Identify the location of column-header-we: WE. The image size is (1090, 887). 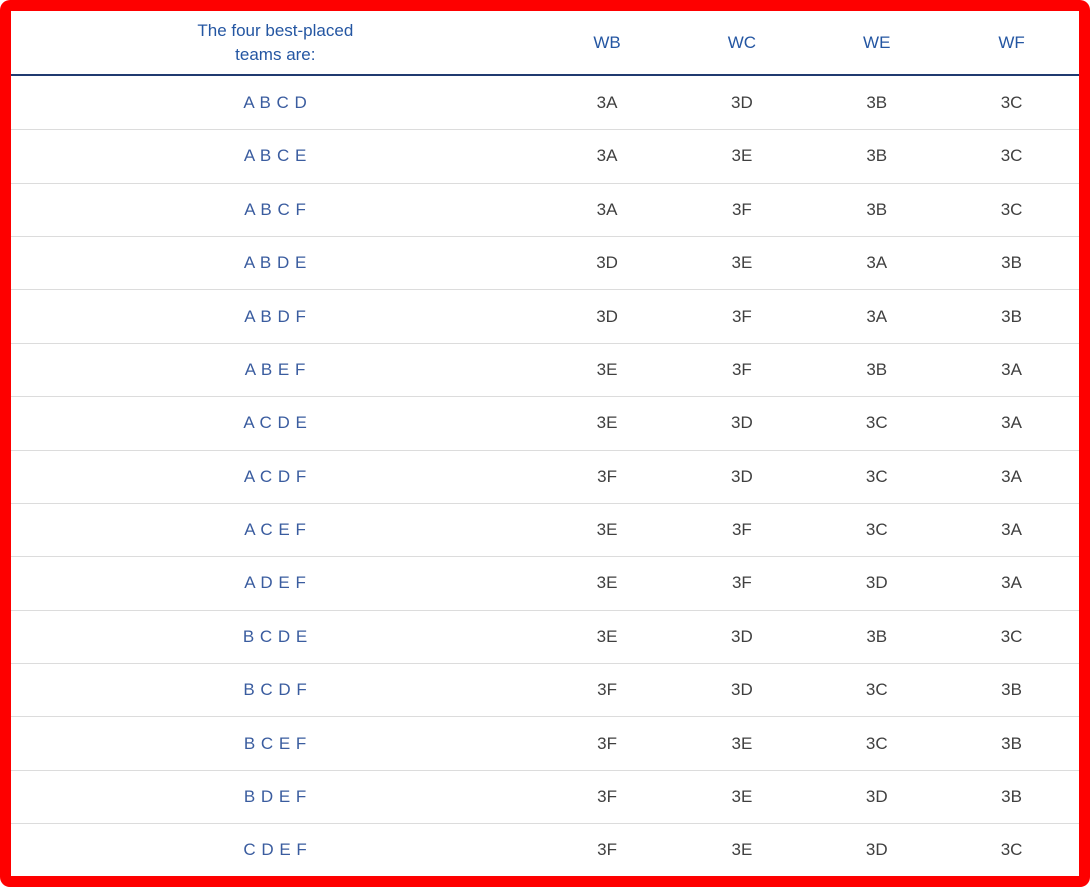
(877, 43).